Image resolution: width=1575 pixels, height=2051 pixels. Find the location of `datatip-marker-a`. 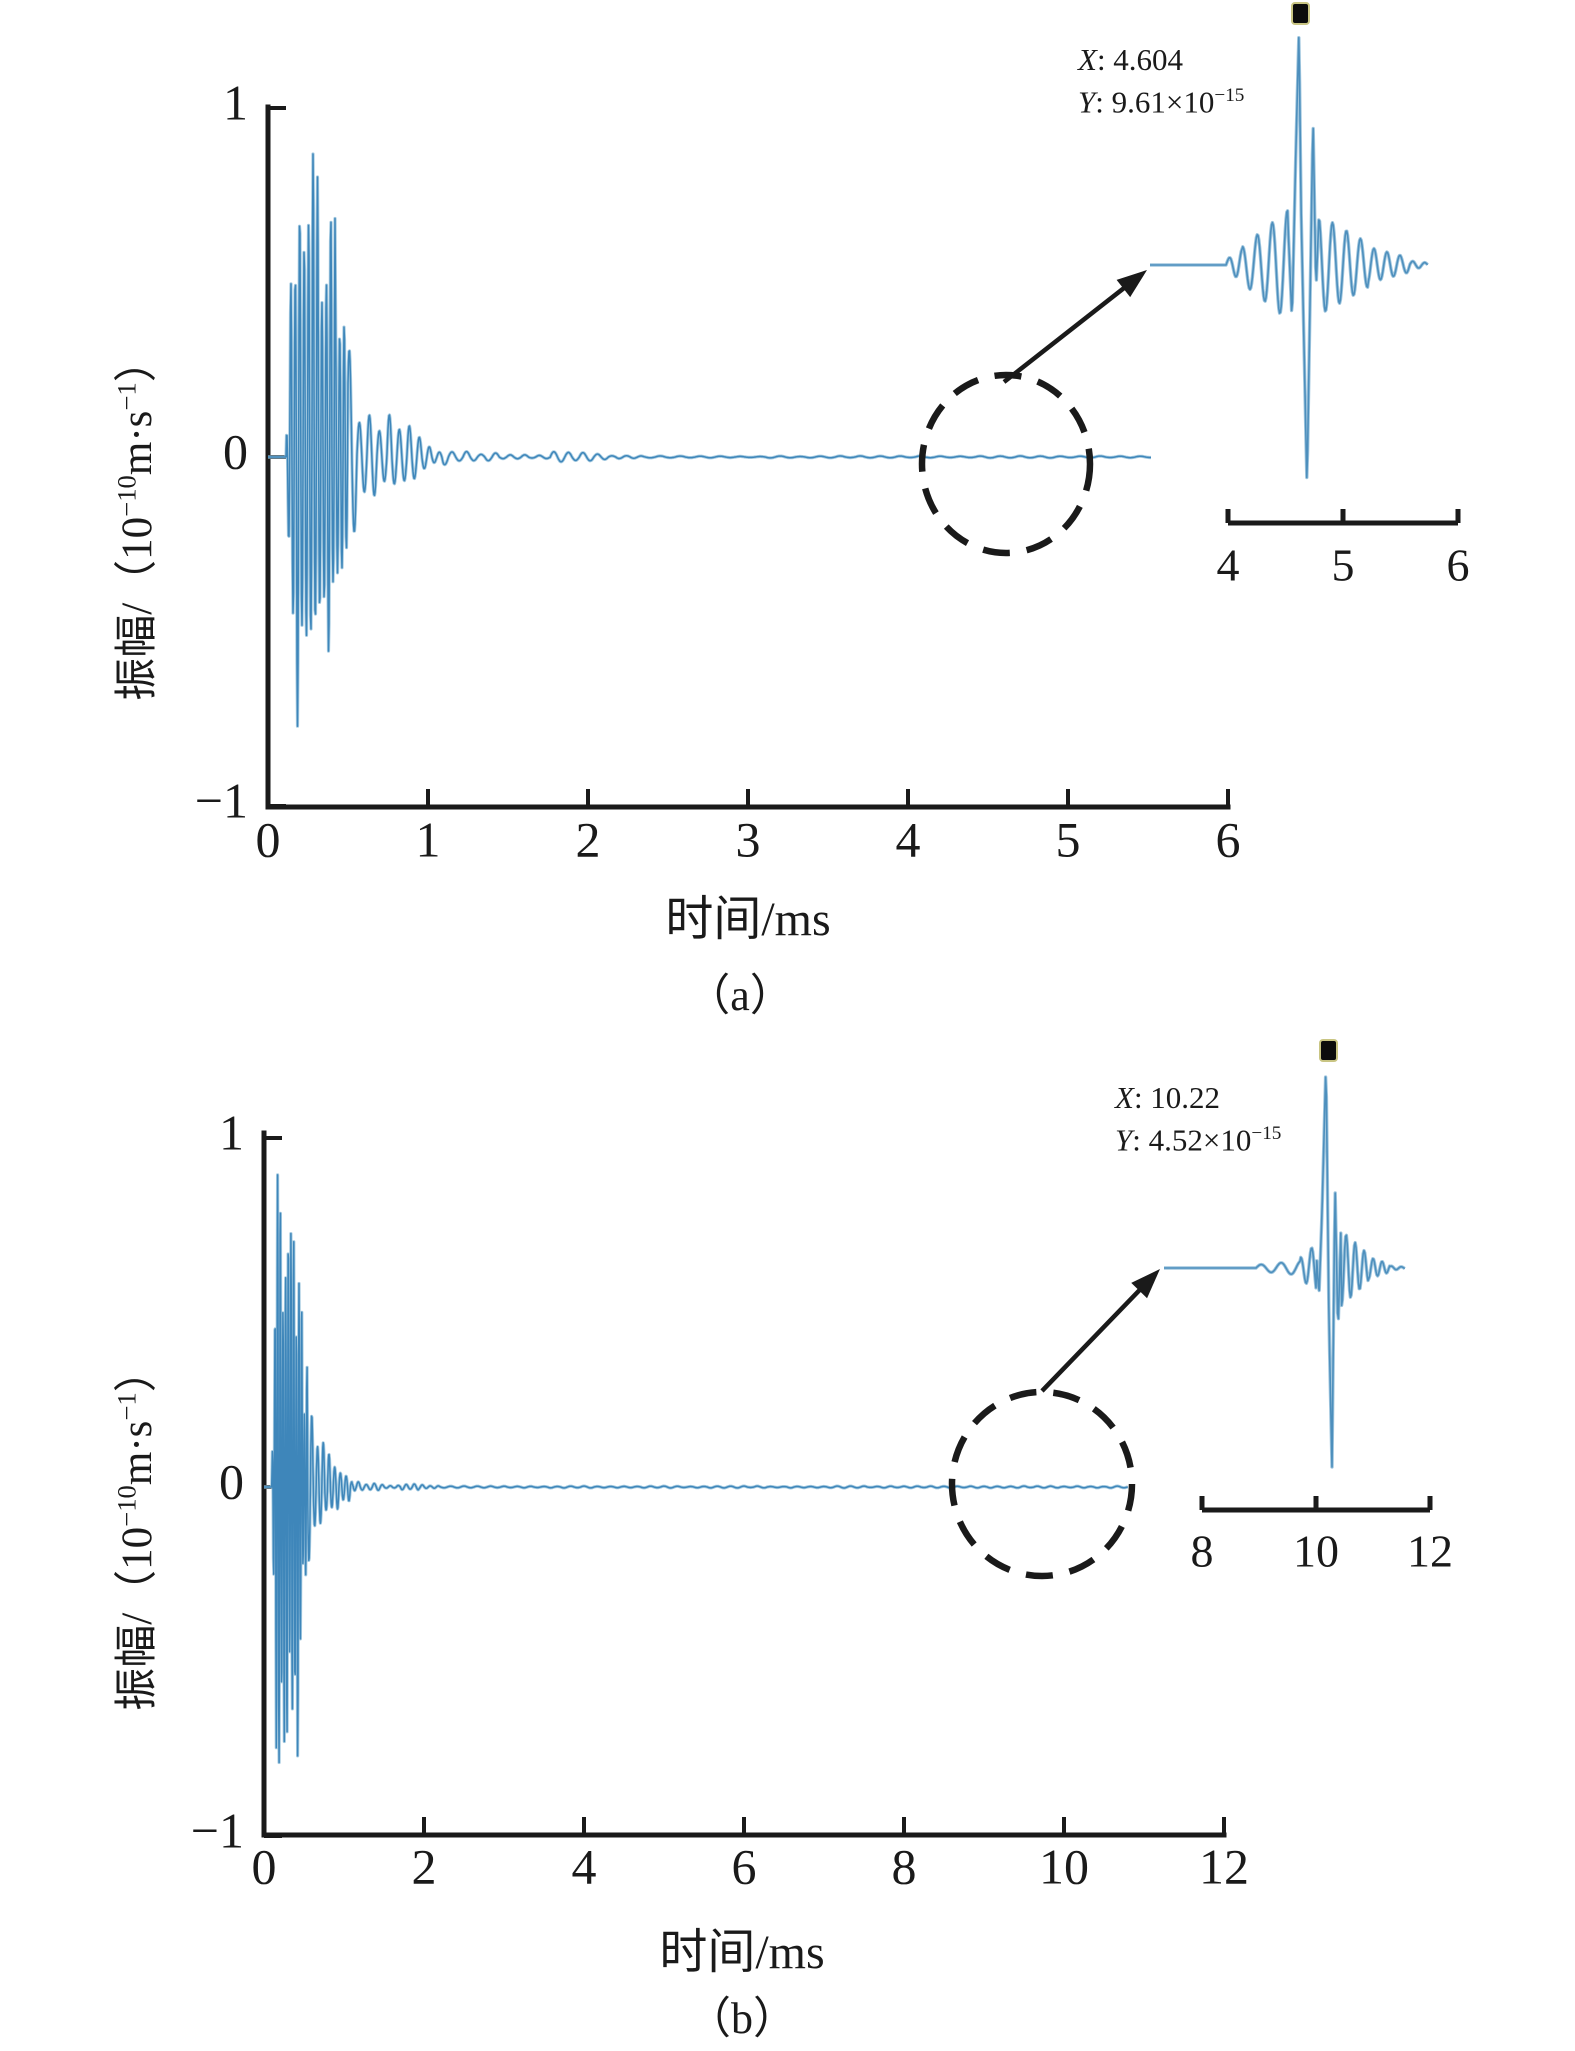

datatip-marker-a is located at coordinates (1300, 13).